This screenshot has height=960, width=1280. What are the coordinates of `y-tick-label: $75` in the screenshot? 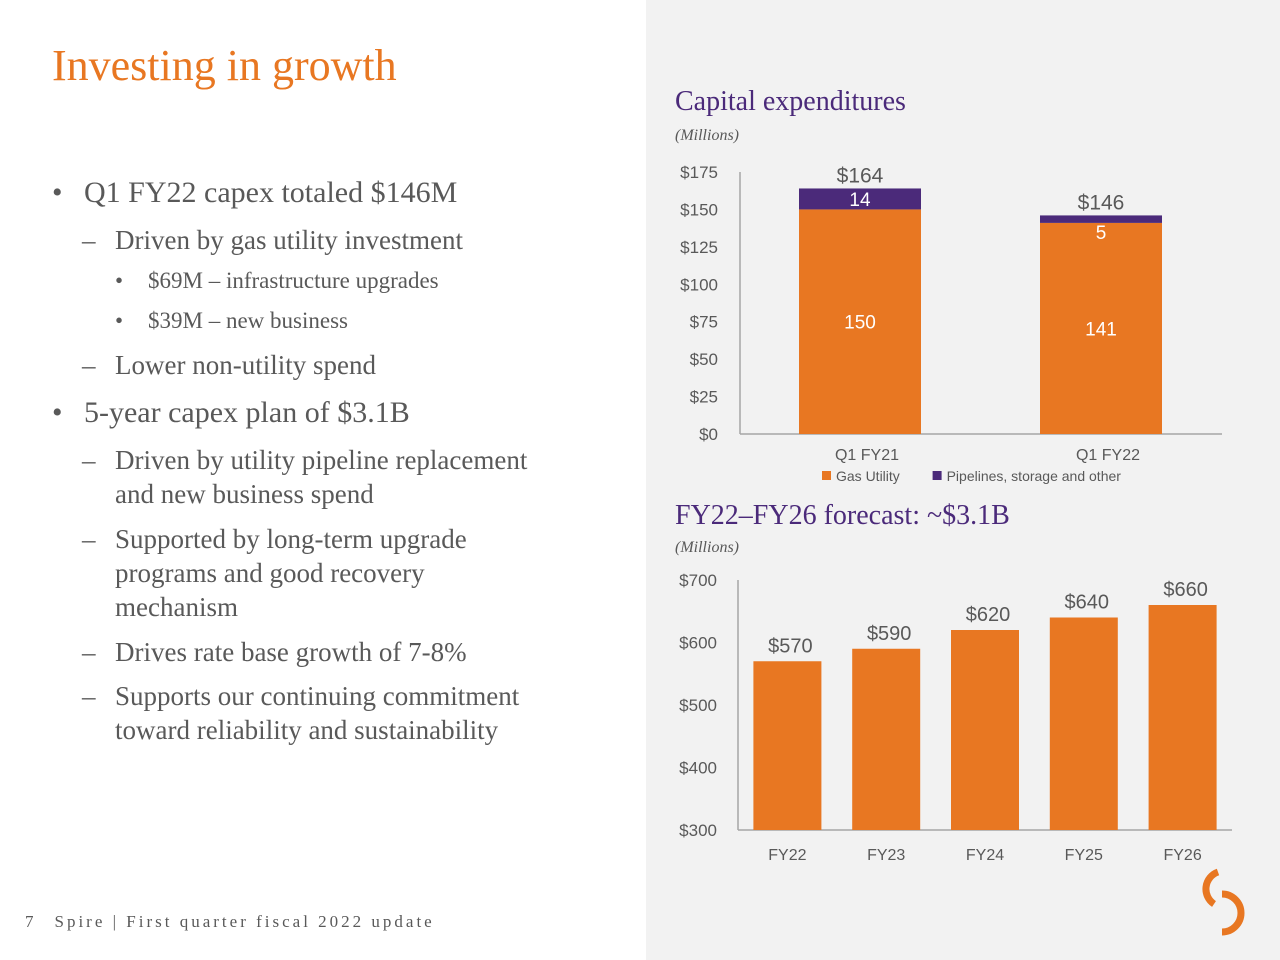 It's located at (704, 322).